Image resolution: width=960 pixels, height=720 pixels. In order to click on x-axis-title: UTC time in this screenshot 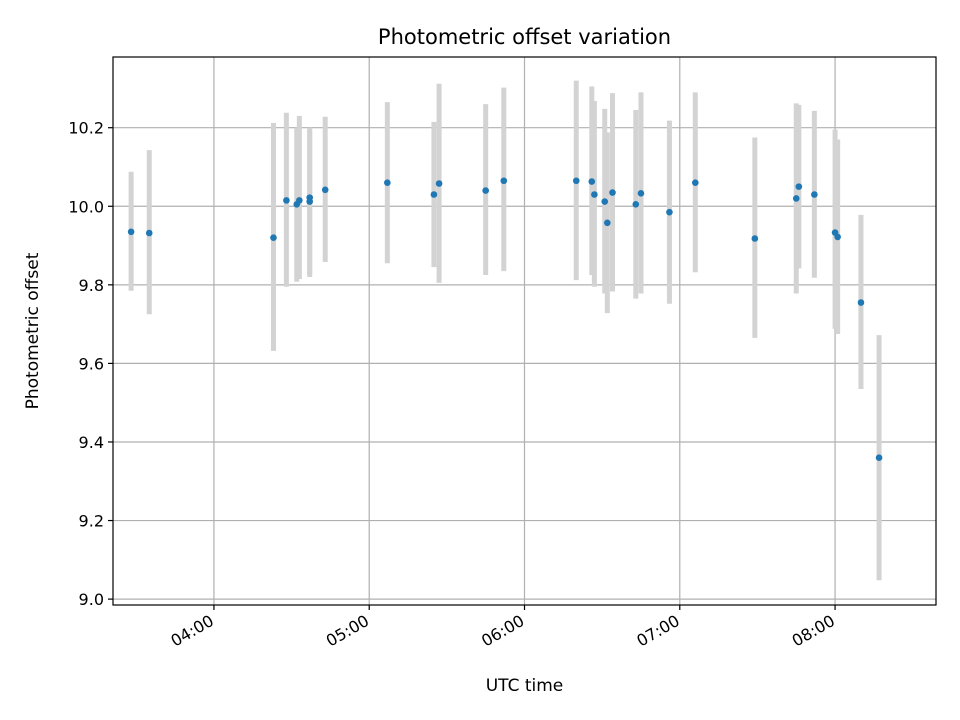, I will do `click(525, 686)`.